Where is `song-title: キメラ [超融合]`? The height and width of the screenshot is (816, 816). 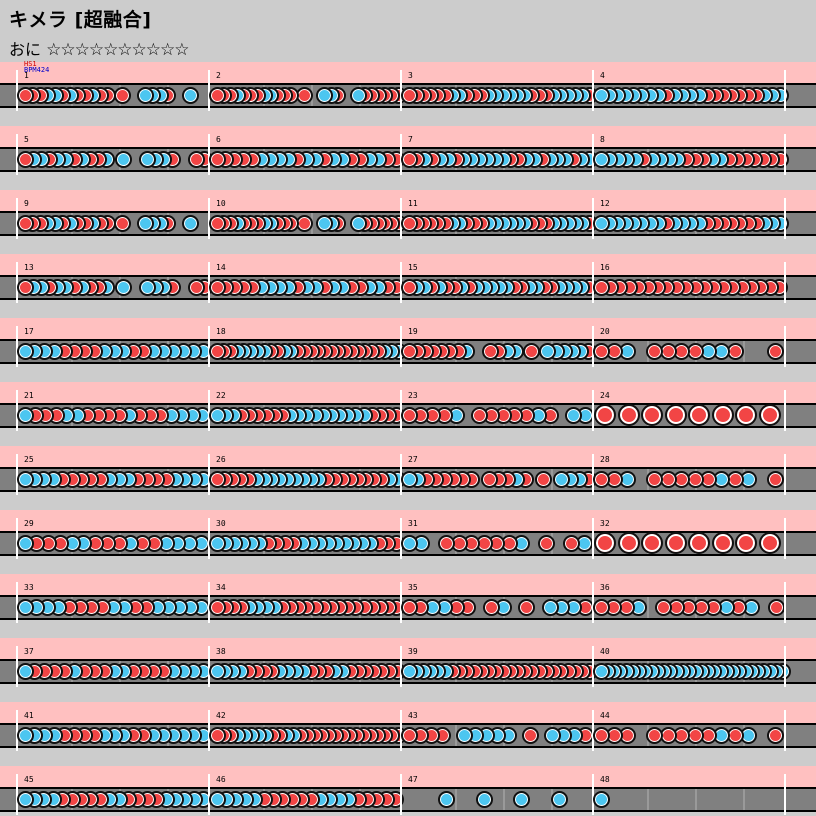 song-title: キメラ [超融合] is located at coordinates (80, 20).